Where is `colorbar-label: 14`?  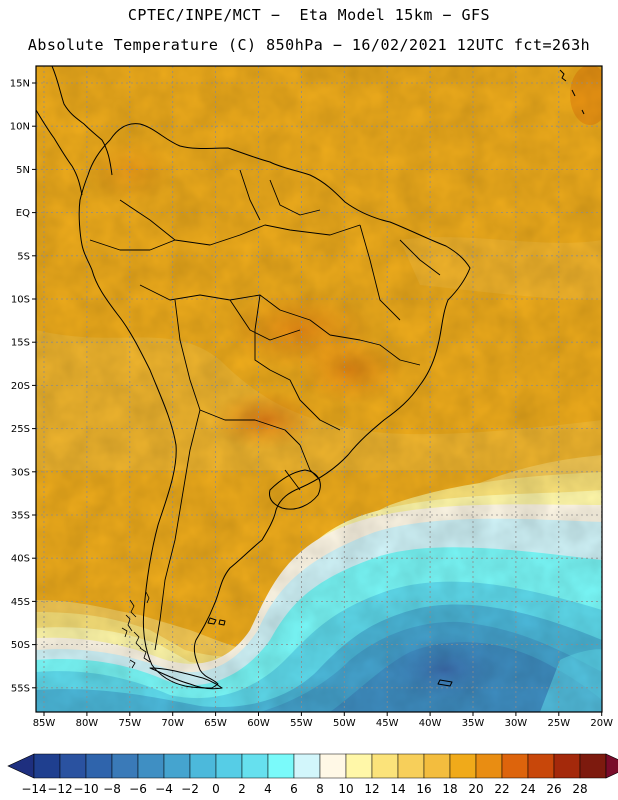 colorbar-label: 14 is located at coordinates (397, 789).